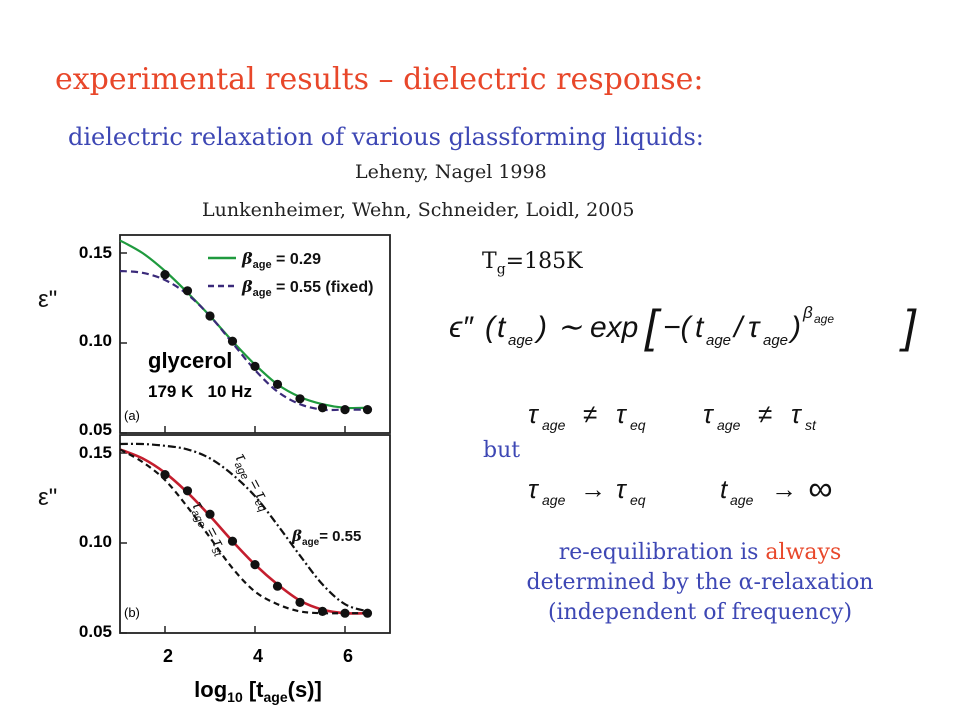  I want to click on svg-text: β, so click(807, 312).